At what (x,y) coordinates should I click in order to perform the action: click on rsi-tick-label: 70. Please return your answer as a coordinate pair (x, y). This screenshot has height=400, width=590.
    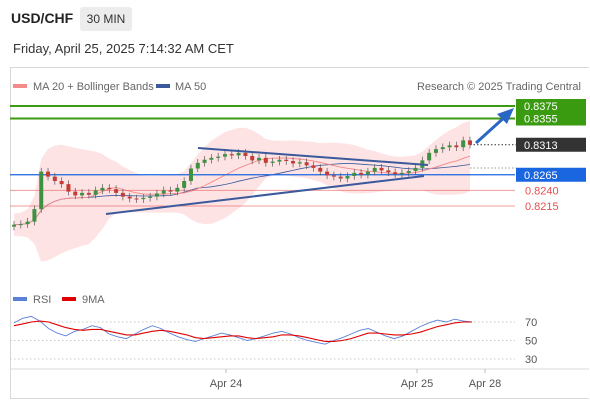
    Looking at the image, I should click on (531, 323).